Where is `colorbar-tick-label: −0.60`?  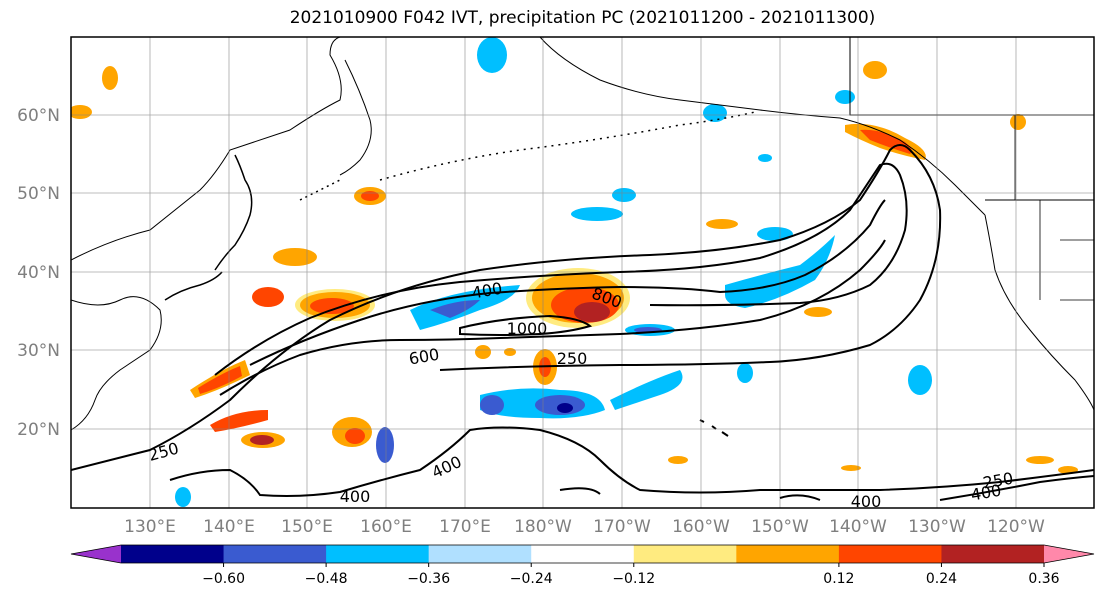 colorbar-tick-label: −0.60 is located at coordinates (223, 579).